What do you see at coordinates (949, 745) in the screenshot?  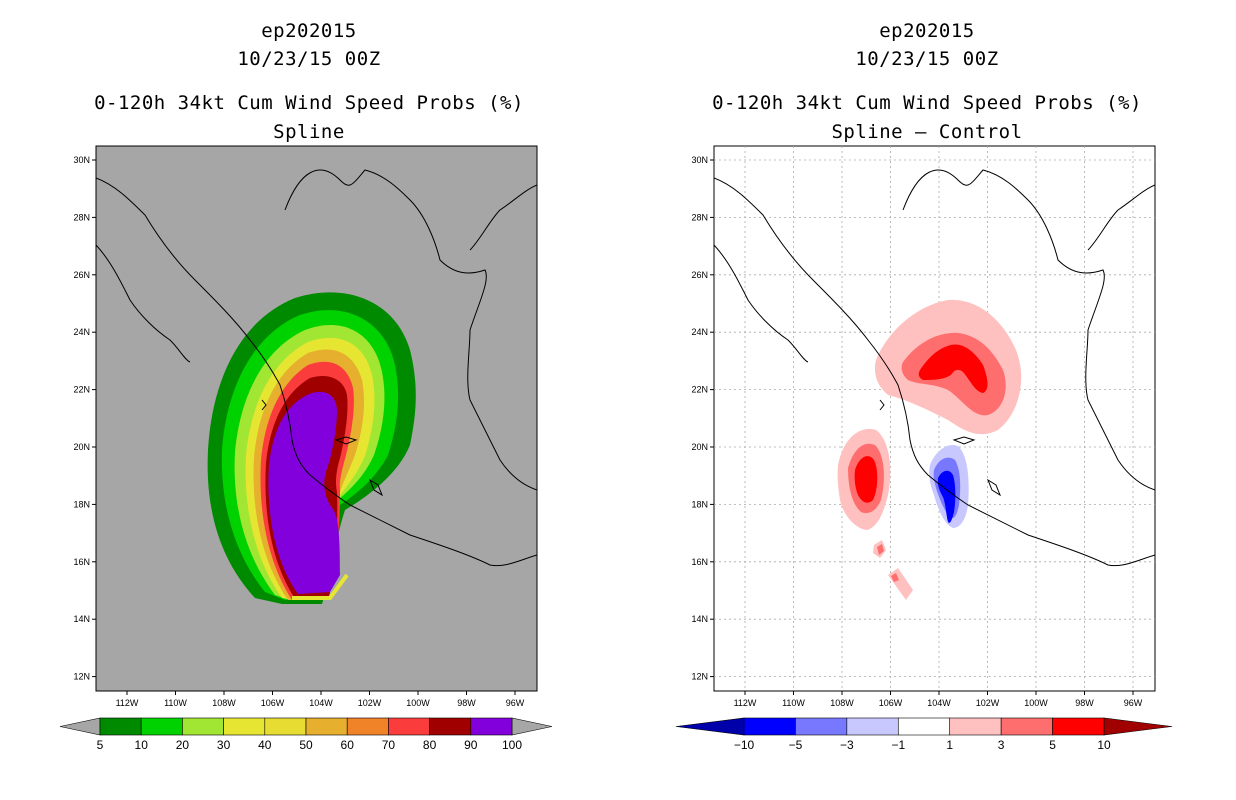 I see `colorbar-label: 1` at bounding box center [949, 745].